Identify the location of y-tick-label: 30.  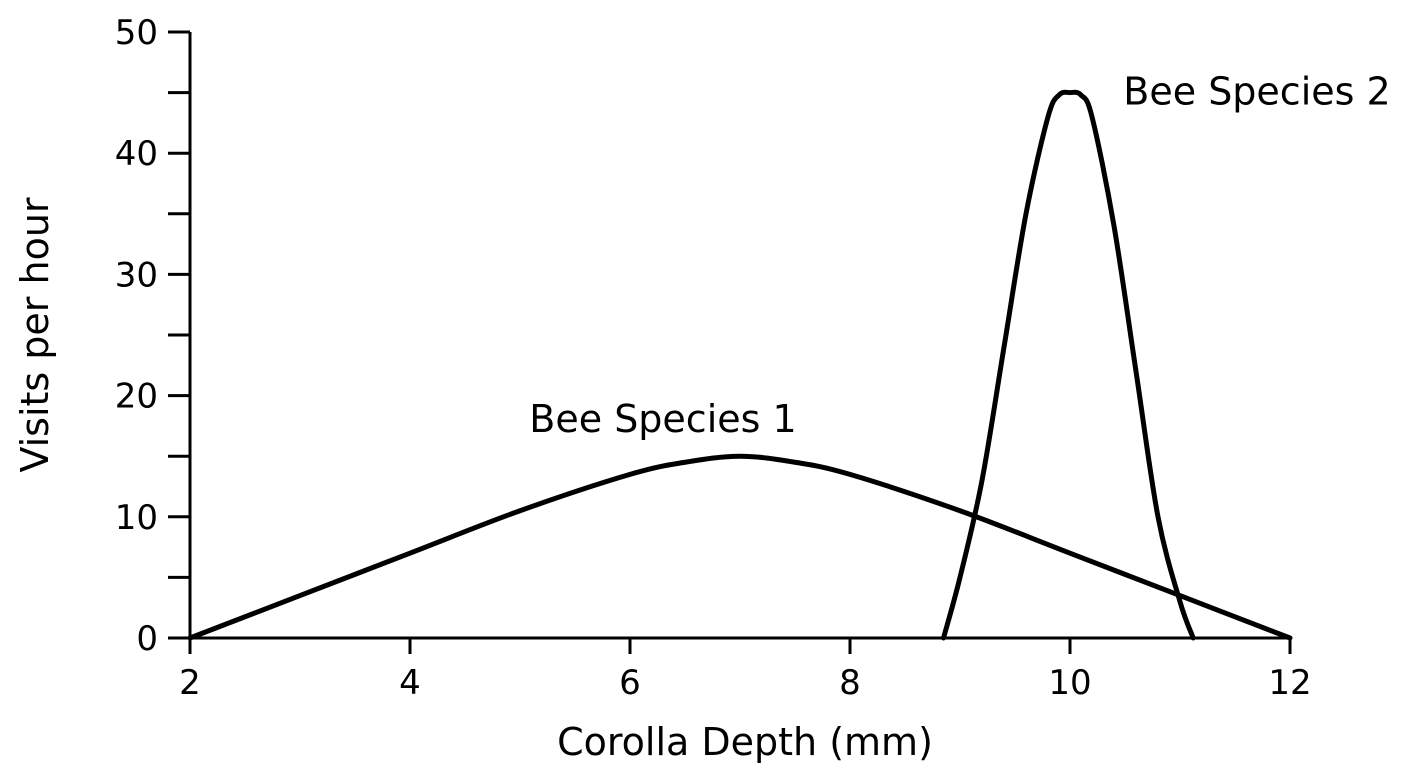
(136, 275).